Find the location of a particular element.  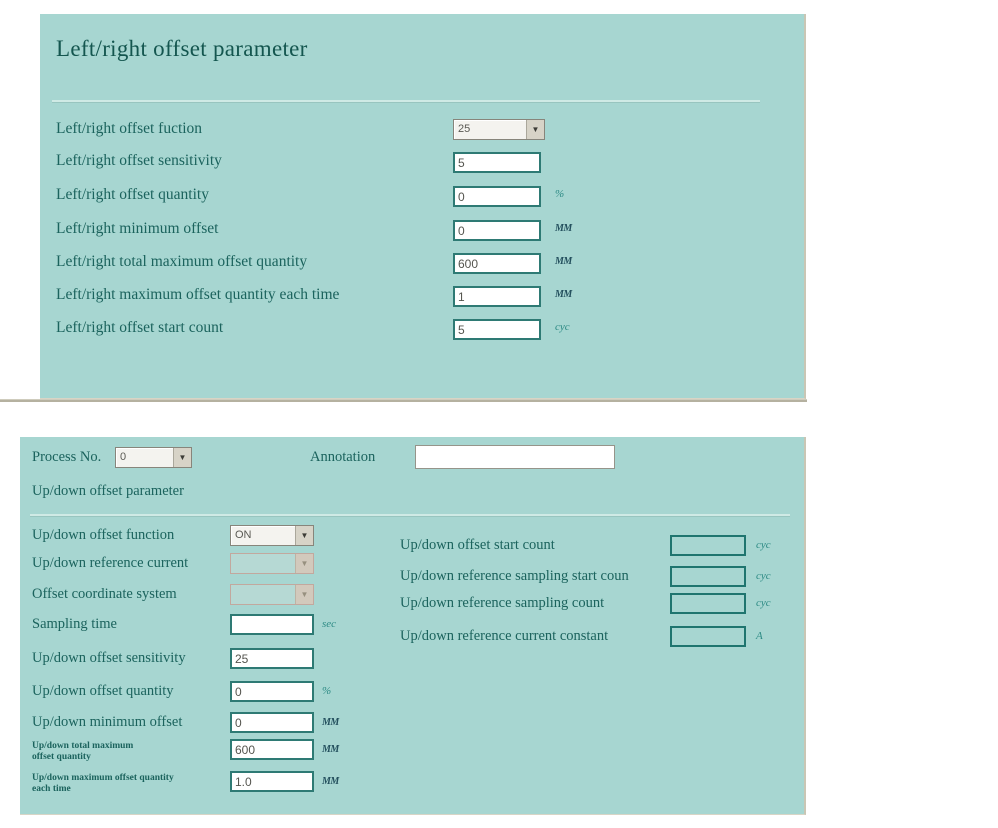

param-row: Up/down reference current constant A is located at coordinates (412, 638).